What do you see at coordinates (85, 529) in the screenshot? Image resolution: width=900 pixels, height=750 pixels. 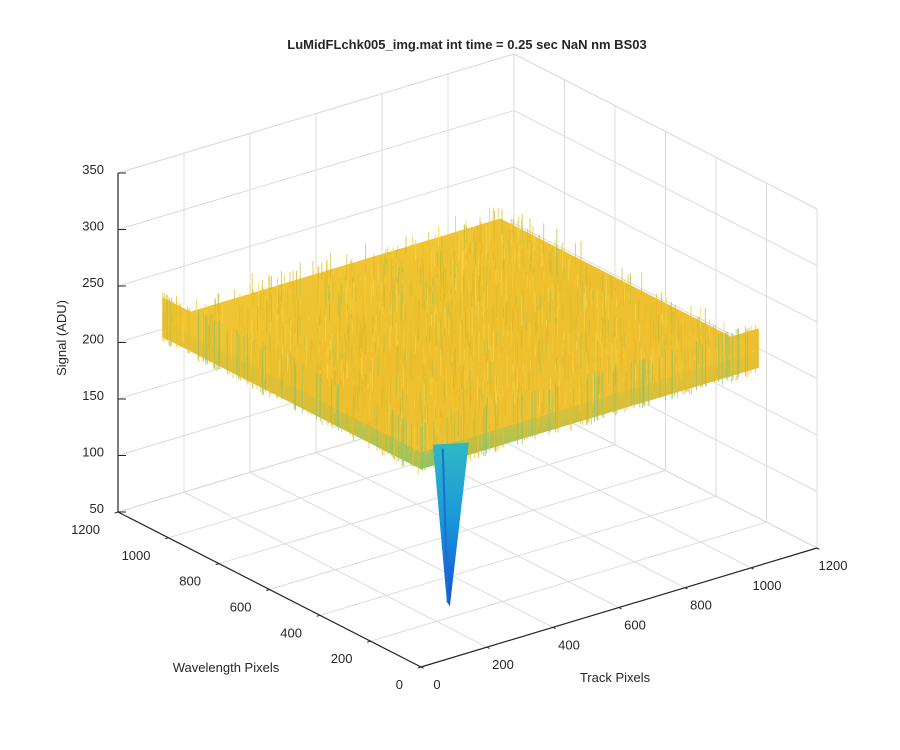 I see `y-tick-label: 1200` at bounding box center [85, 529].